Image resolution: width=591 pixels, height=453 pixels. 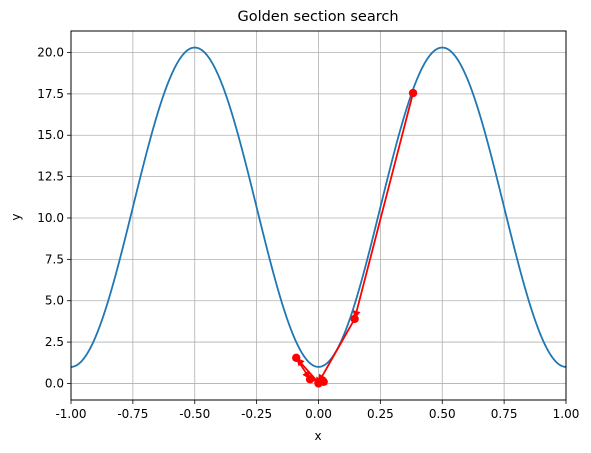 What do you see at coordinates (504, 414) in the screenshot?
I see `x-tick-label: 0.75` at bounding box center [504, 414].